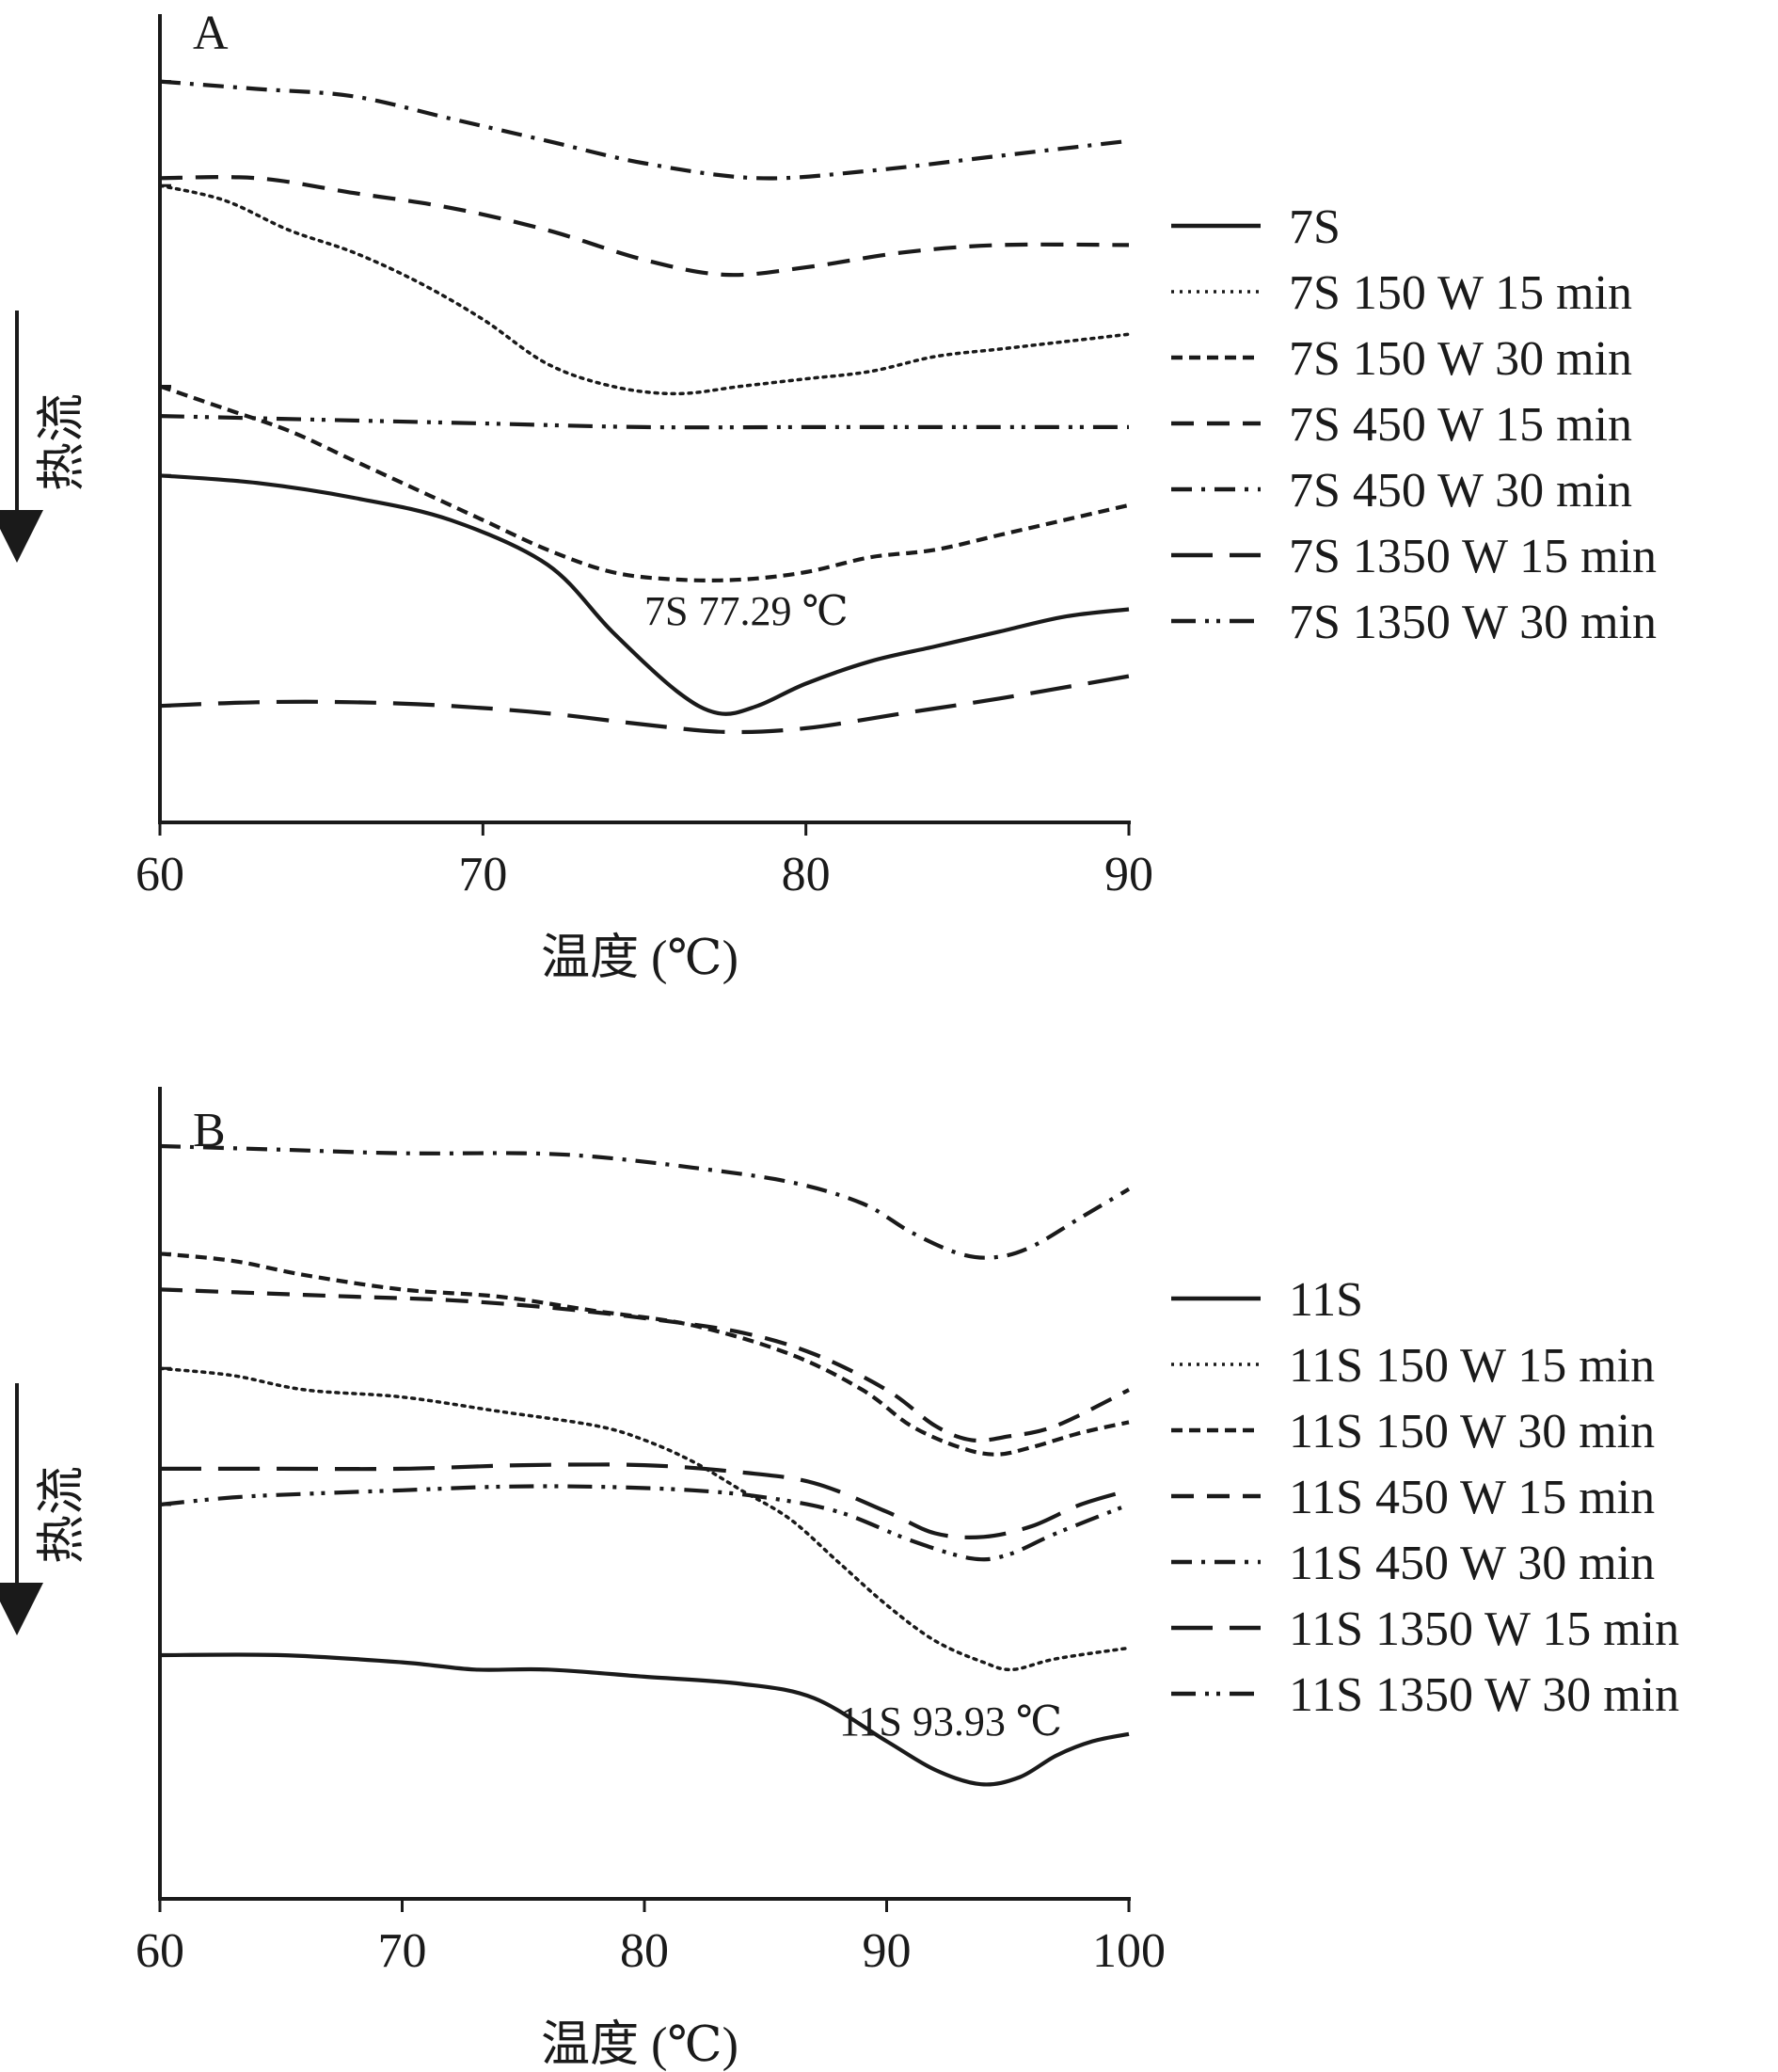 The image size is (1778, 2072). Describe the element at coordinates (1484, 1629) in the screenshot. I see `legend-label: 11S 1350 W 15 min` at that location.